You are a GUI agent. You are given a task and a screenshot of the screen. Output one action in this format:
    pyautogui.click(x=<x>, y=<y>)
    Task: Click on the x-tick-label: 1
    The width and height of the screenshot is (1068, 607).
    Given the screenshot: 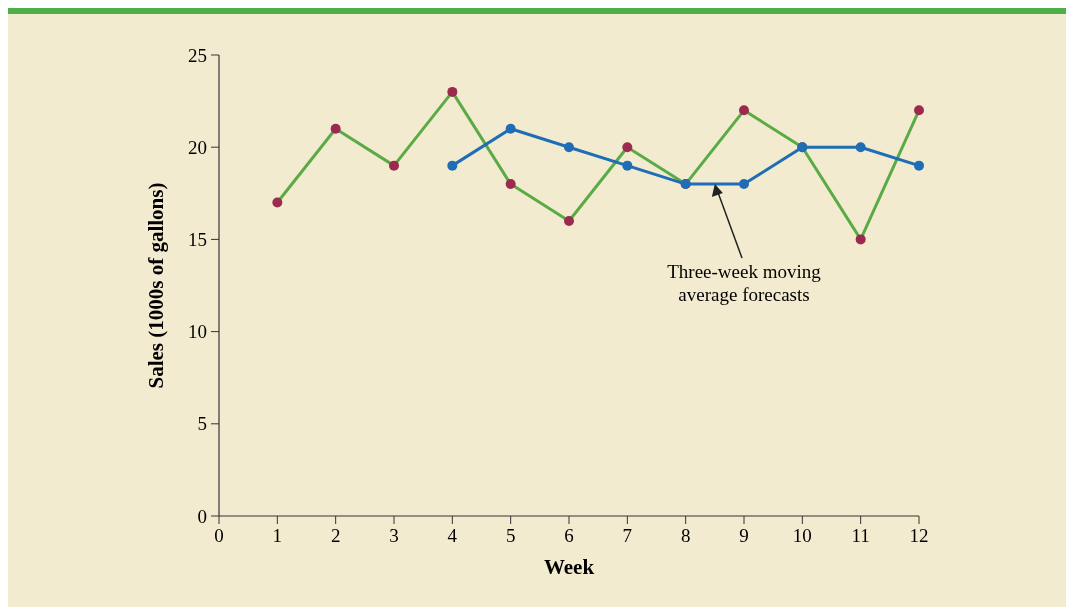 What is the action you would take?
    pyautogui.click(x=277, y=535)
    